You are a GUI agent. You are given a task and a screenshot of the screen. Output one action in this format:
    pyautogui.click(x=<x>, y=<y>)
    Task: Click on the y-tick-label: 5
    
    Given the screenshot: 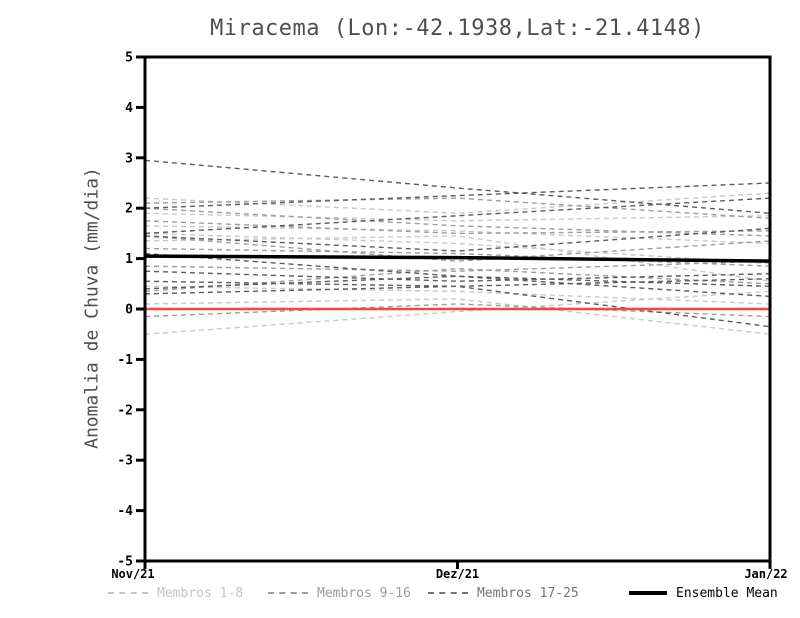 What is the action you would take?
    pyautogui.click(x=129, y=58)
    